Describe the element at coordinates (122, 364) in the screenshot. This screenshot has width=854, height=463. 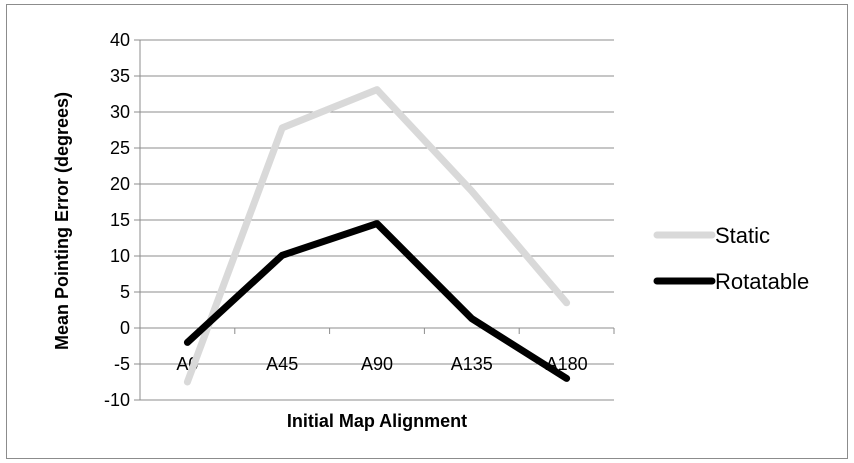
I see `y-tick-label: -5` at that location.